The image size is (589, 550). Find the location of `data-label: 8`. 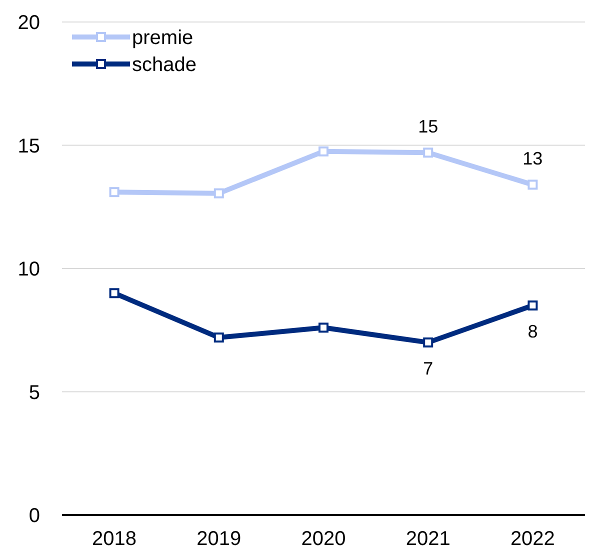

data-label: 8 is located at coordinates (533, 331).